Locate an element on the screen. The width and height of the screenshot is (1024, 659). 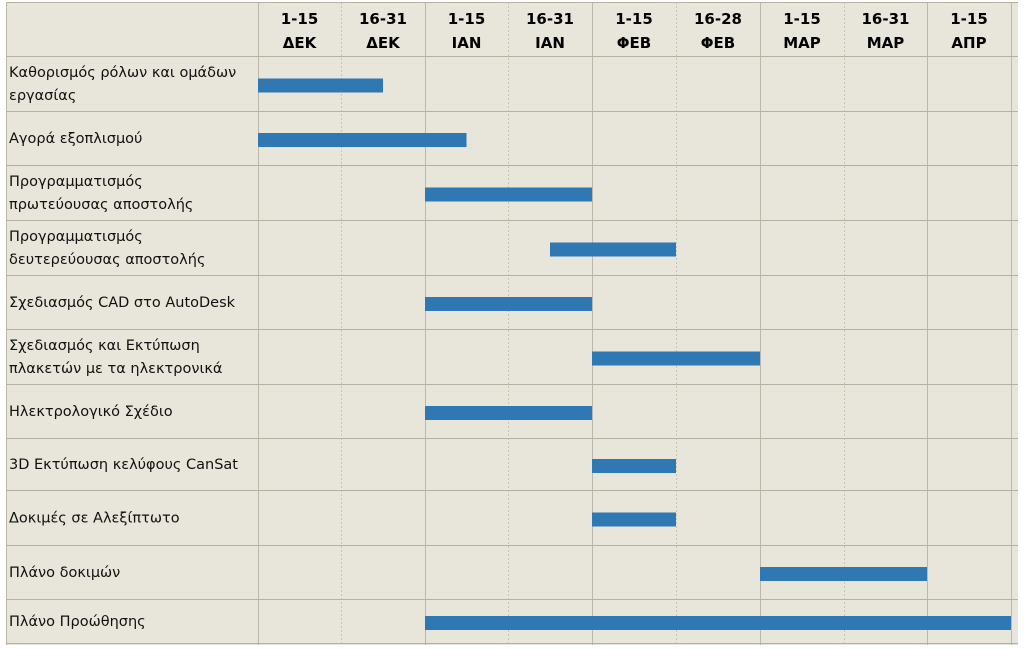
period-month-5: ΦΕΒ is located at coordinates (718, 43).